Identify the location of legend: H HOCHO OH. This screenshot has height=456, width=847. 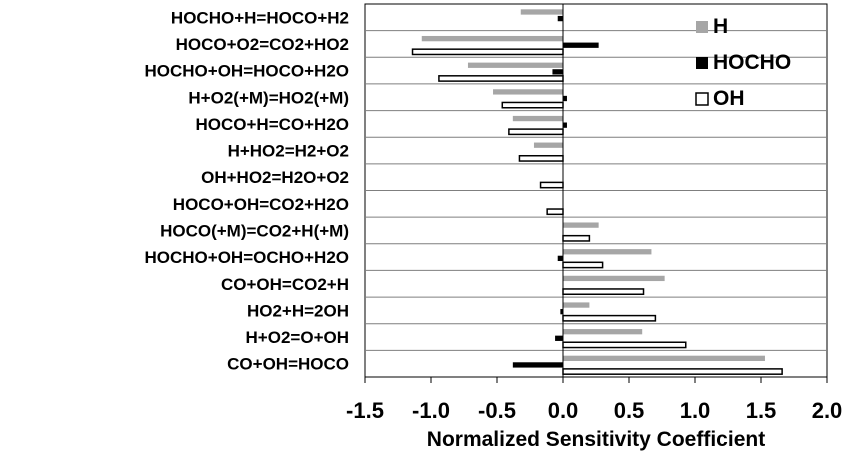
(743, 62).